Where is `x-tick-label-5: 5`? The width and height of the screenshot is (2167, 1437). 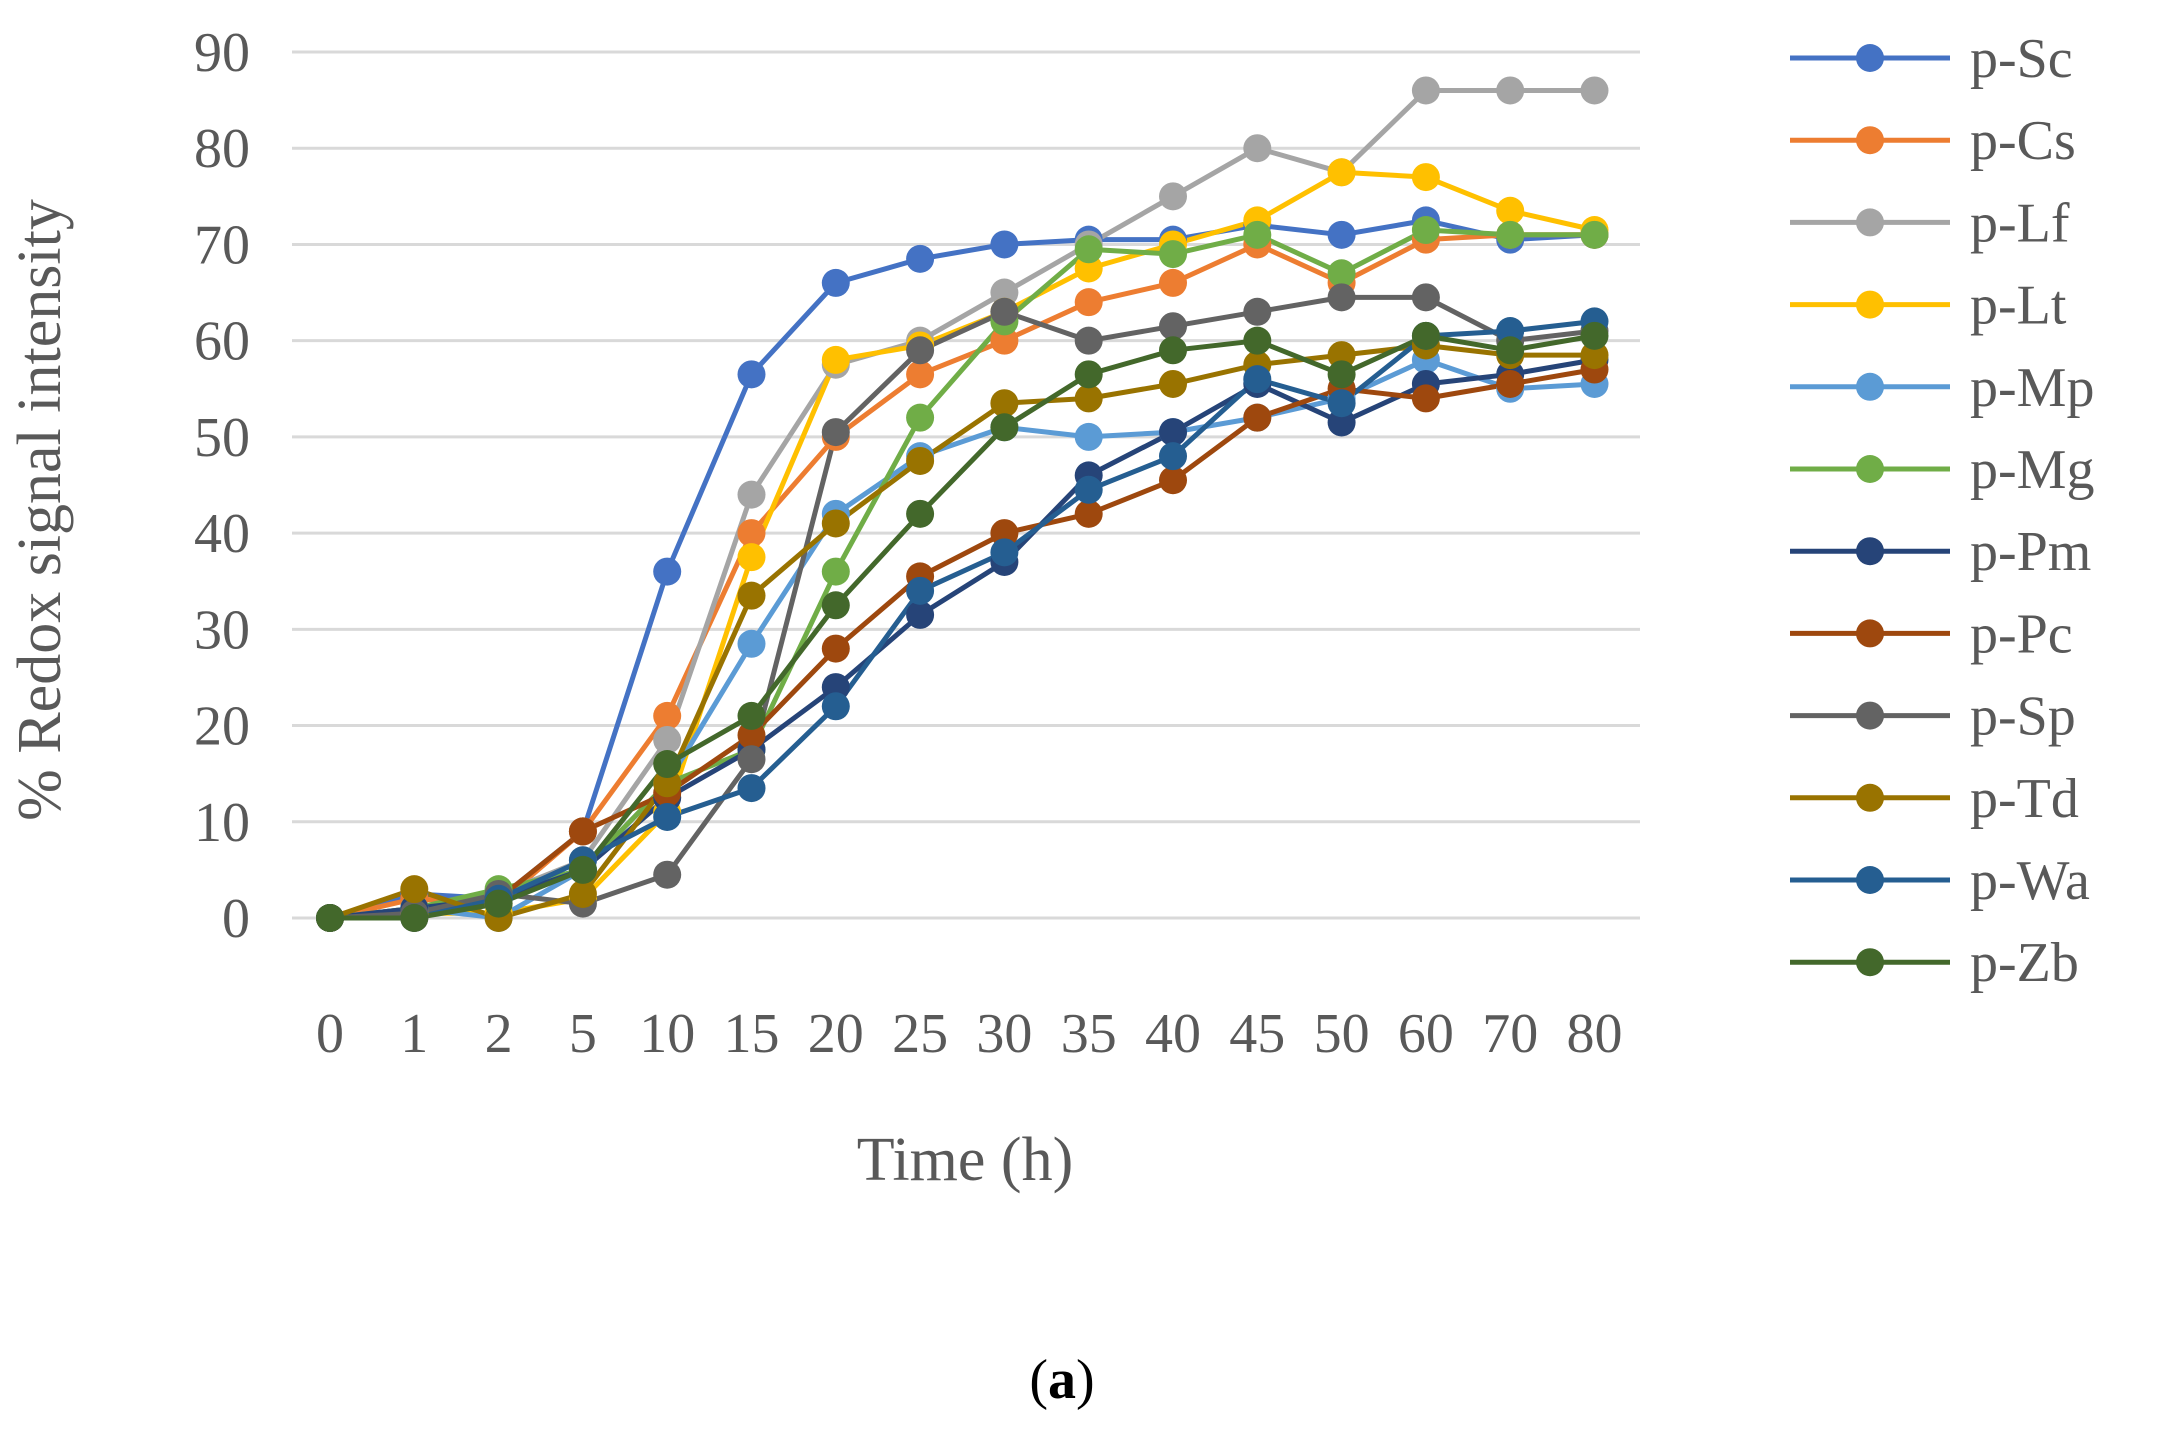 x-tick-label-5: 5 is located at coordinates (583, 1034).